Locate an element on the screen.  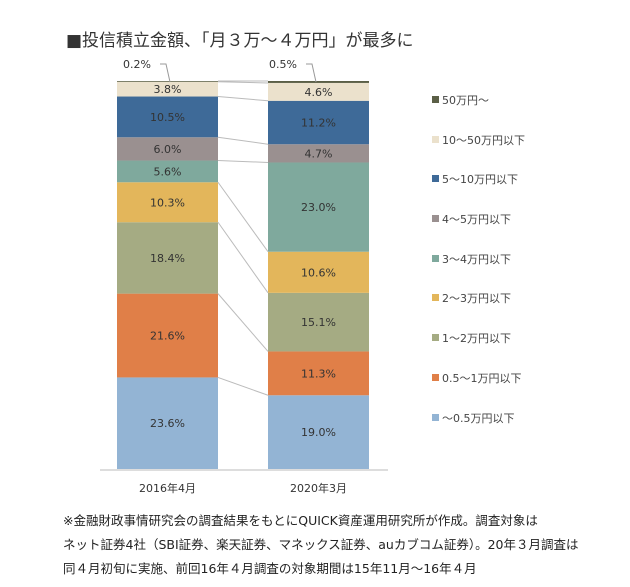
legend-item: 5～10万円以下 is located at coordinates (478, 191).